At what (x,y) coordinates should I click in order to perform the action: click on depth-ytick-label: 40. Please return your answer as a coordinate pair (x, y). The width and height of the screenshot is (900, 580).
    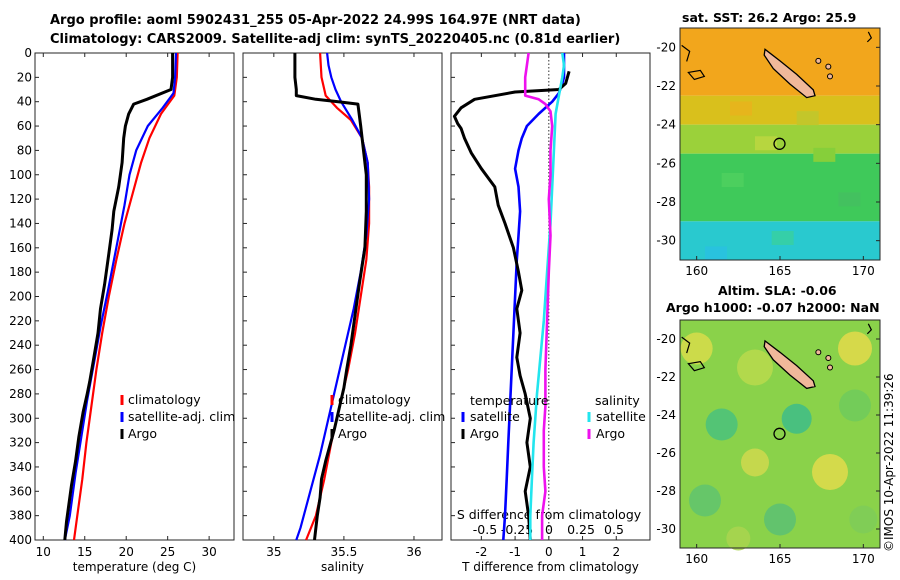
    Looking at the image, I should click on (24, 102).